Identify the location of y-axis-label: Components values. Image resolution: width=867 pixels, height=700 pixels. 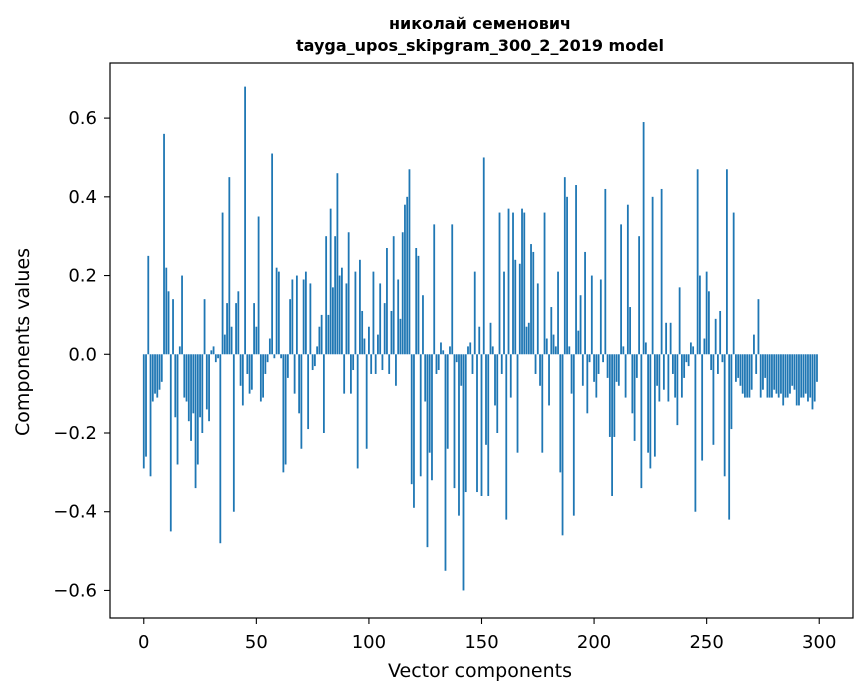
(23, 342).